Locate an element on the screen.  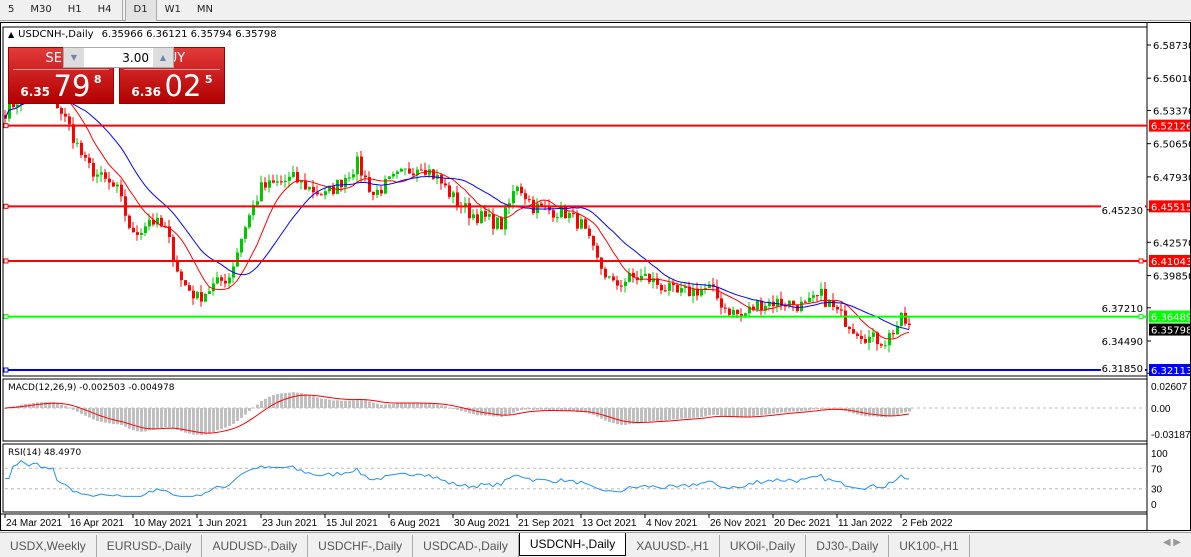
tab-ukoil-daily: UKOil-,Daily is located at coordinates (763, 546).